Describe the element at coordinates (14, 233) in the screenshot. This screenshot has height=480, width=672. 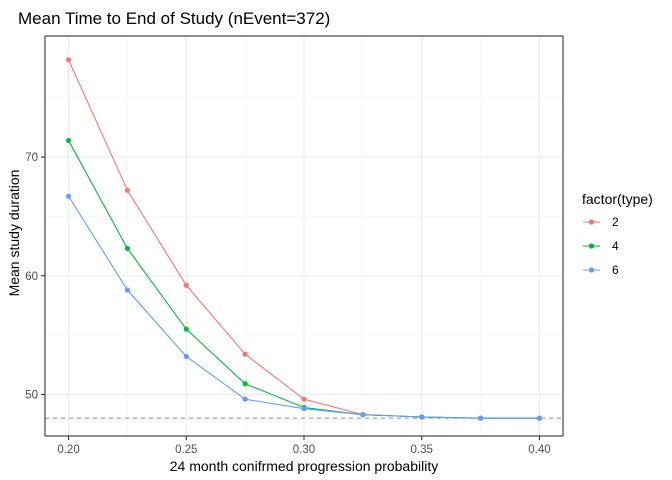
I see `y-axis-title: Mean study duration` at that location.